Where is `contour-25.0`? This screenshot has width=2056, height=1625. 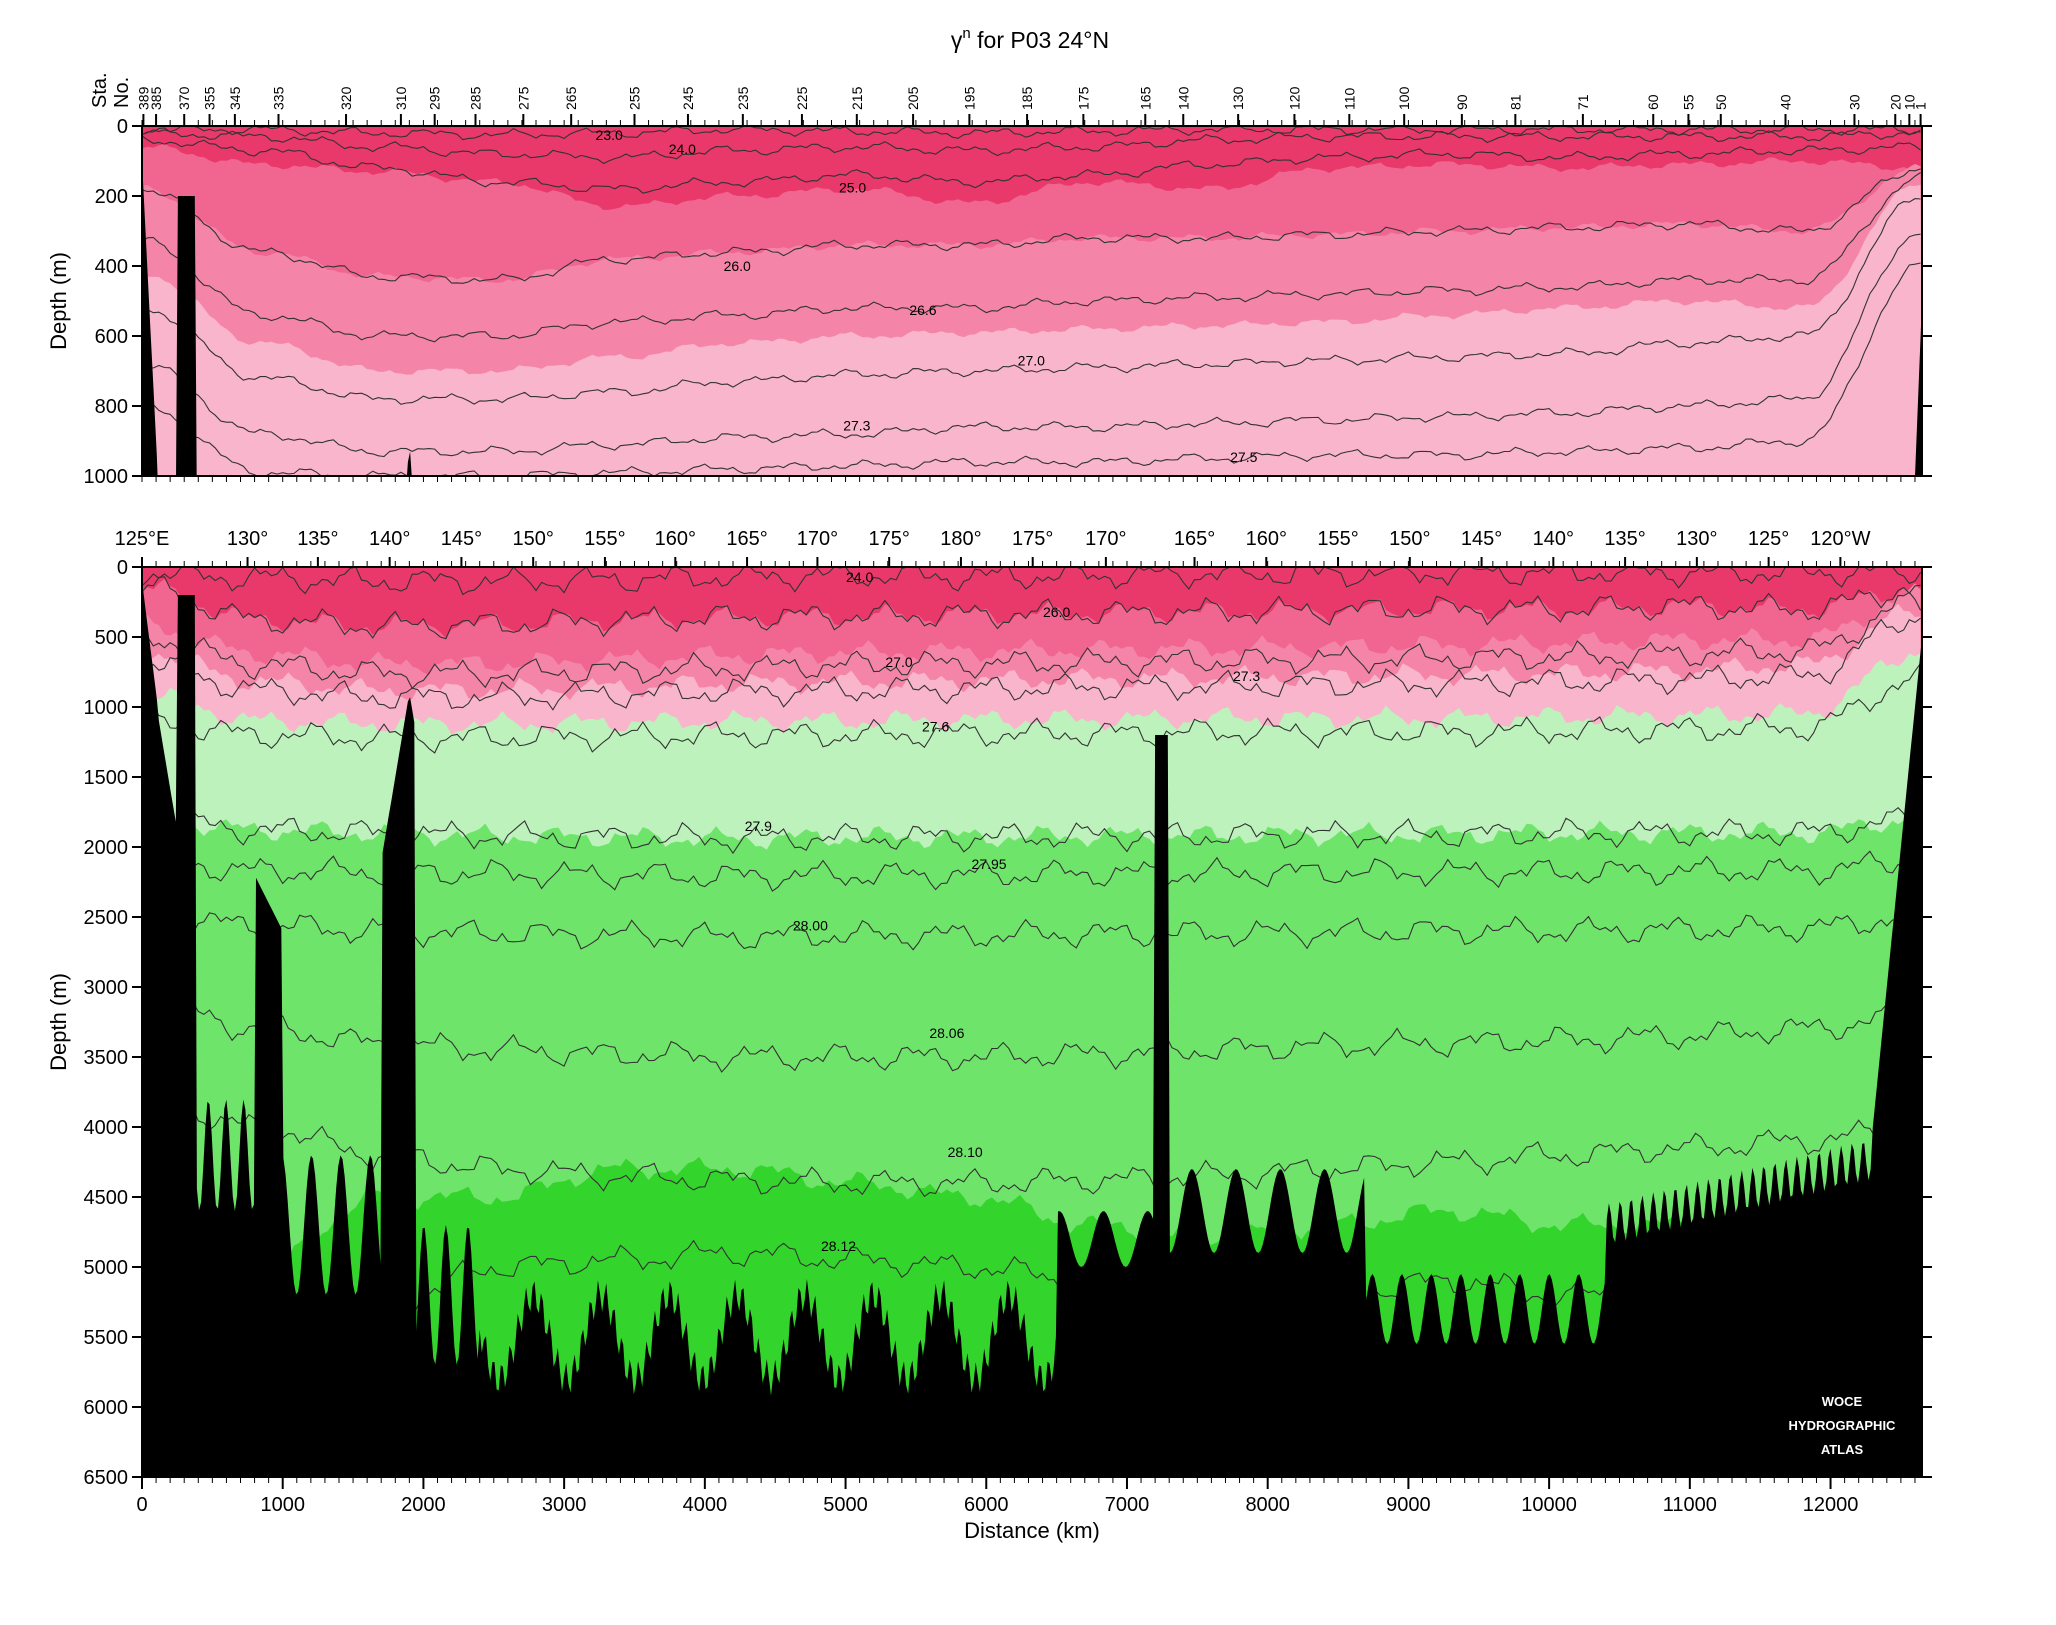
contour-25.0 is located at coordinates (1031, 164).